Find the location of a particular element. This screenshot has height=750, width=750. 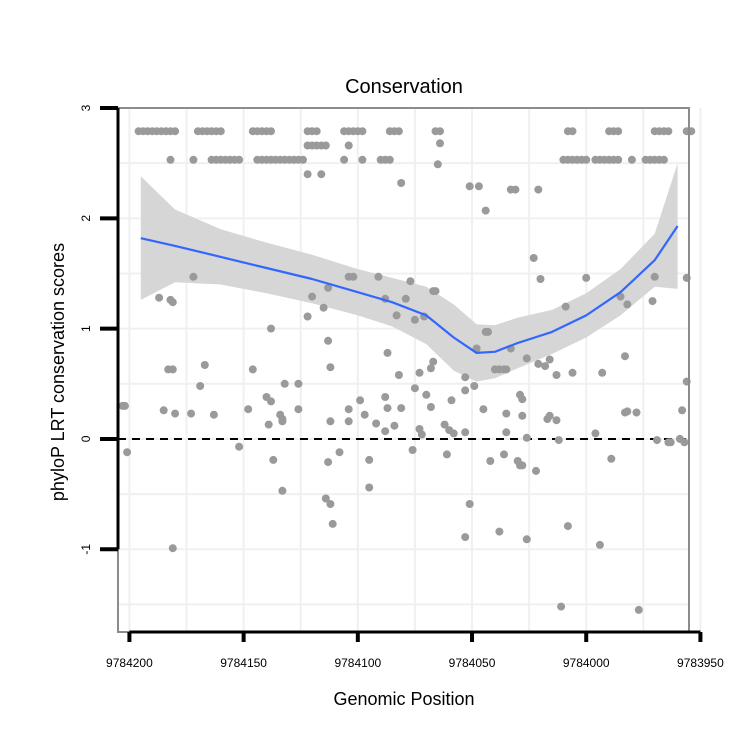

x-tick-label: 9784050 is located at coordinates (472, 663).